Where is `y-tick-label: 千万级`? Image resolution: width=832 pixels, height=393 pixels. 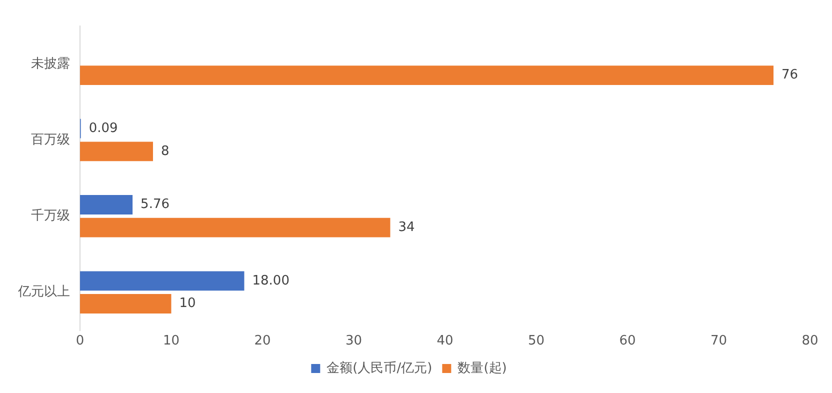
y-tick-label: 千万级 is located at coordinates (50, 216).